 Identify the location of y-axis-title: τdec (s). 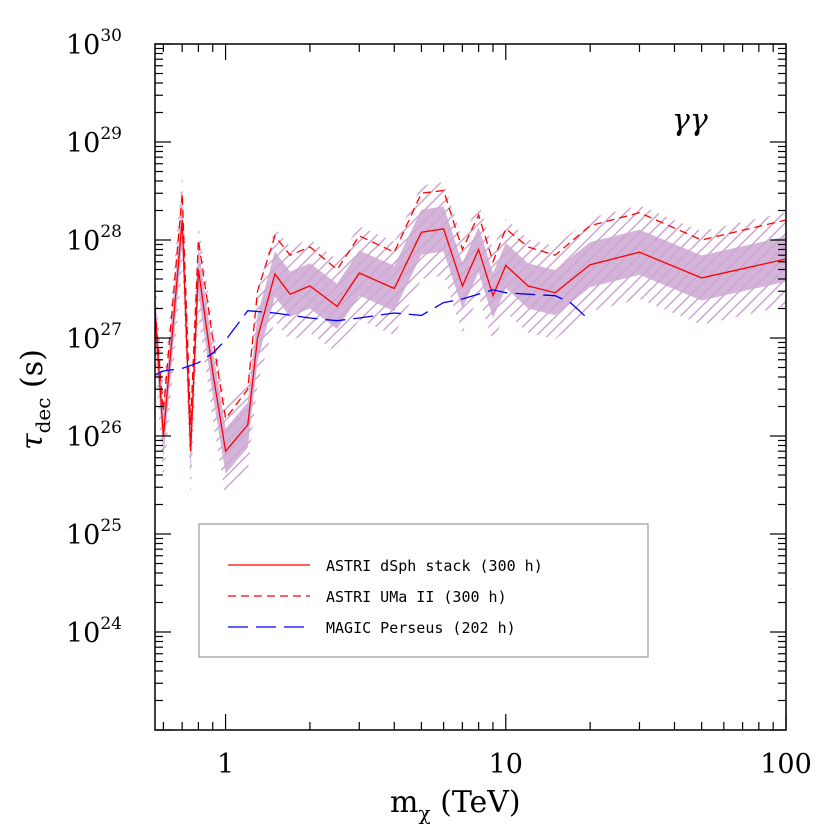
(35, 399).